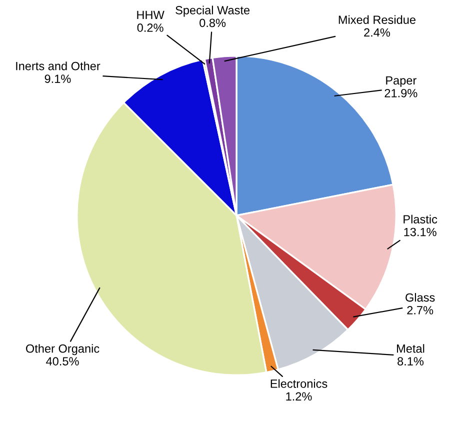 This screenshot has width=473, height=423. I want to click on slice-label: Inerts and Other, so click(58, 66).